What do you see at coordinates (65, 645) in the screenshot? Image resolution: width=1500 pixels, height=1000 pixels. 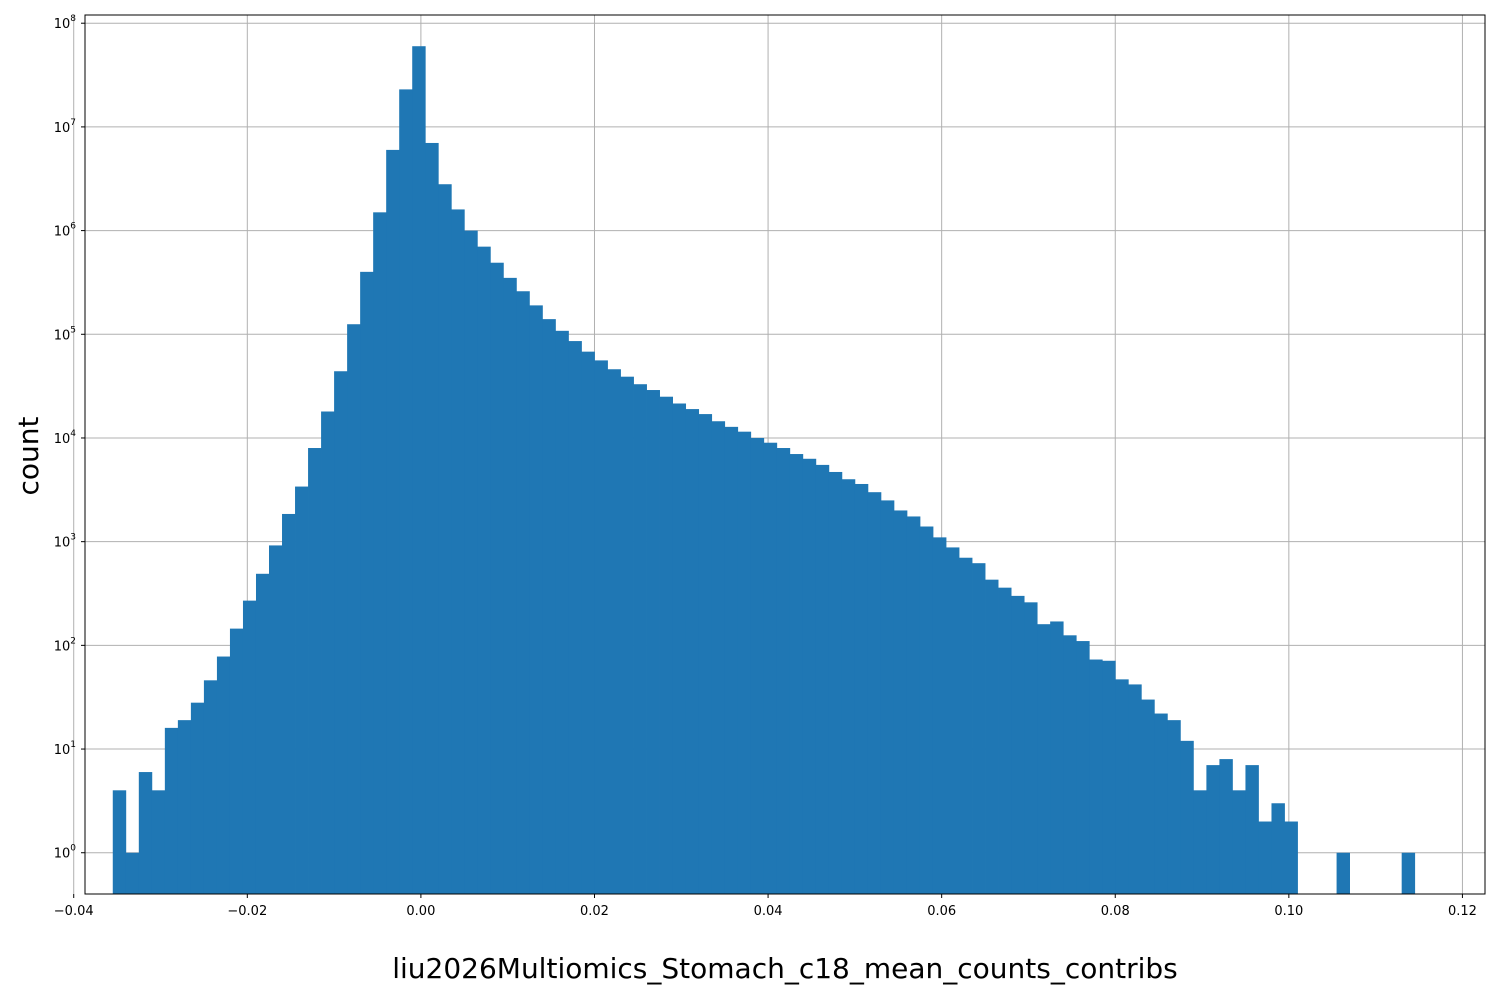 I see `y-tick-label: 10²` at bounding box center [65, 645].